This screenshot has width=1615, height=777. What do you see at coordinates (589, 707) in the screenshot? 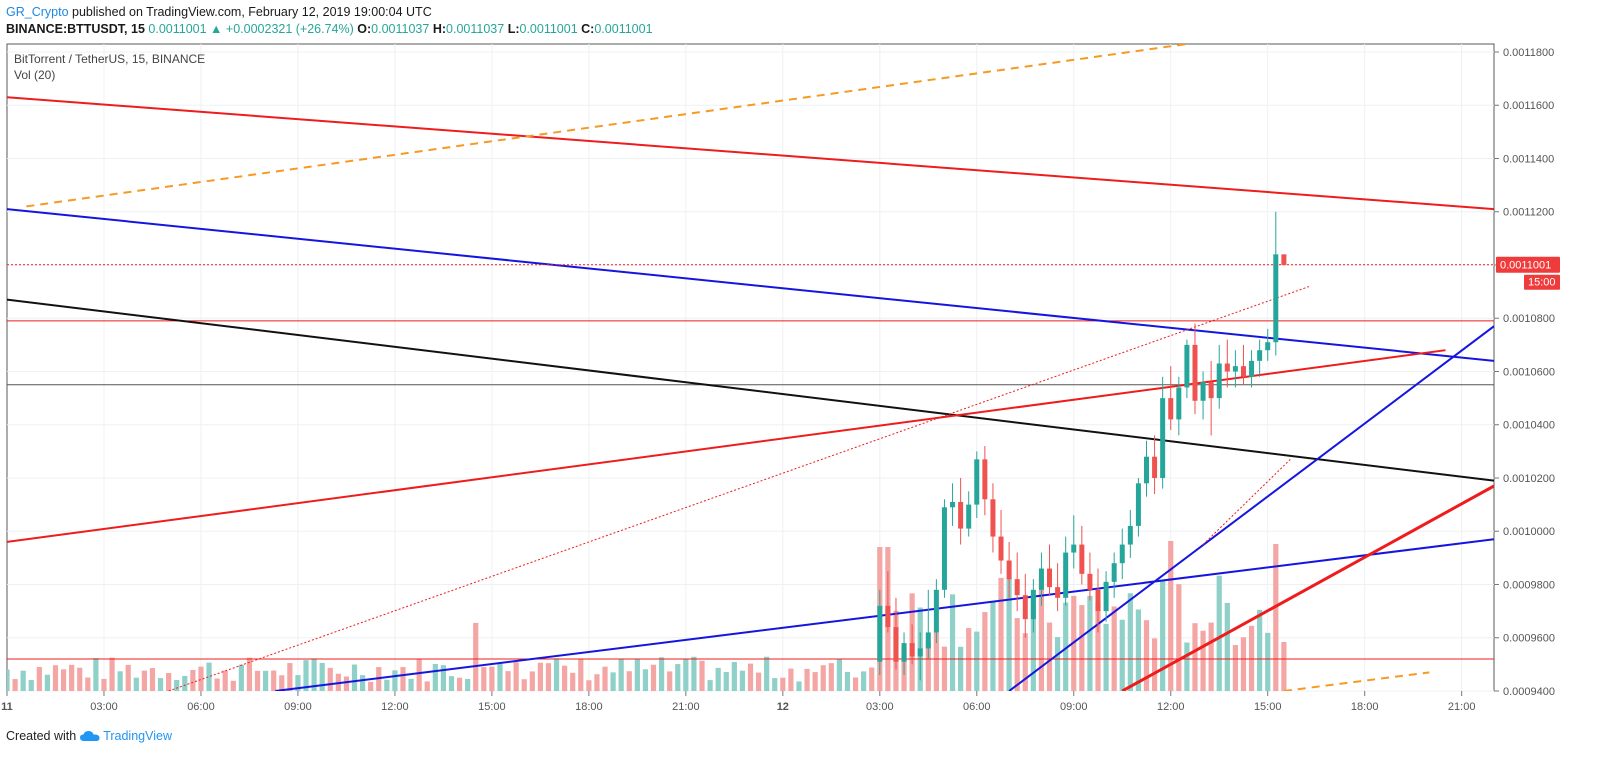
I see `x-tick-label: 18:00` at bounding box center [589, 707].